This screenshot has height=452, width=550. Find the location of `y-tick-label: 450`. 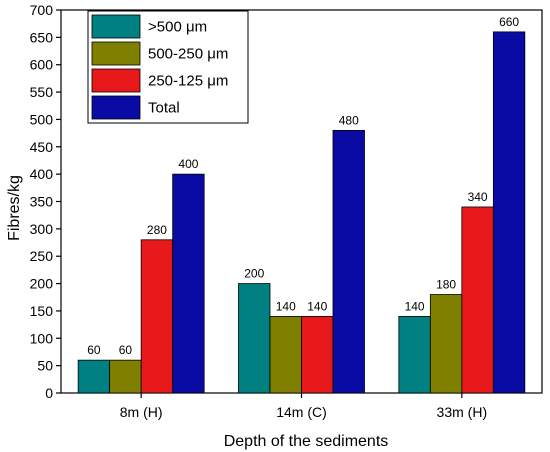

y-tick-label: 450 is located at coordinates (42, 147).